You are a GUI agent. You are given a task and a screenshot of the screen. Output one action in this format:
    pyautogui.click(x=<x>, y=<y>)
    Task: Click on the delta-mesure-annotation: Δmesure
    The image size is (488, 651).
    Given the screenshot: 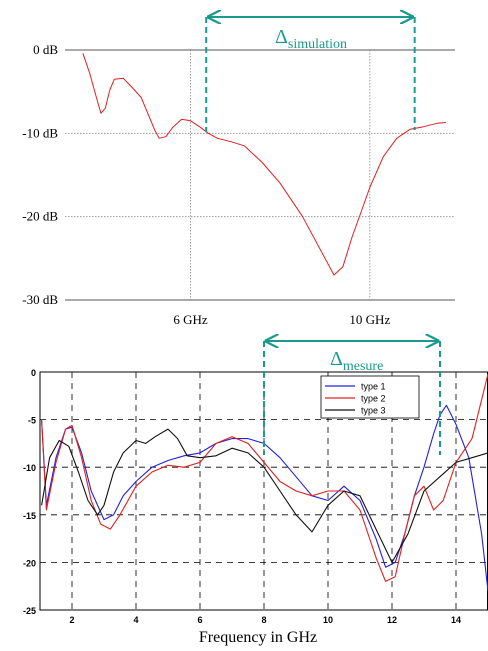 What is the action you would take?
    pyautogui.click(x=352, y=398)
    